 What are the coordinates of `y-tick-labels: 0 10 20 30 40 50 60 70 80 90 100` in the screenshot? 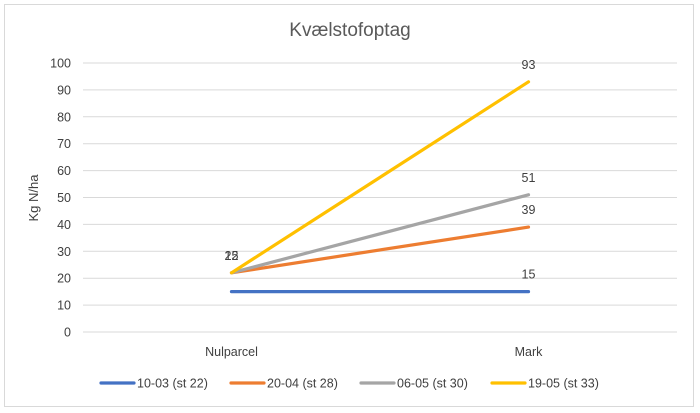 It's located at (60, 198).